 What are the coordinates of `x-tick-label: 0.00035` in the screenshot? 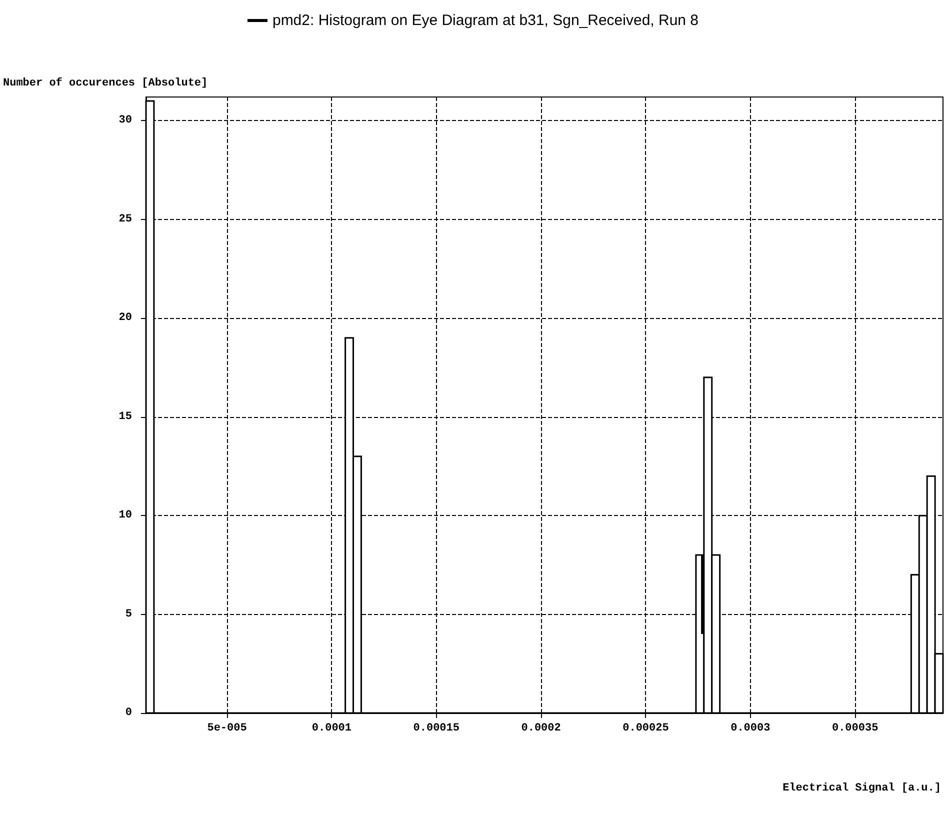 It's located at (855, 728).